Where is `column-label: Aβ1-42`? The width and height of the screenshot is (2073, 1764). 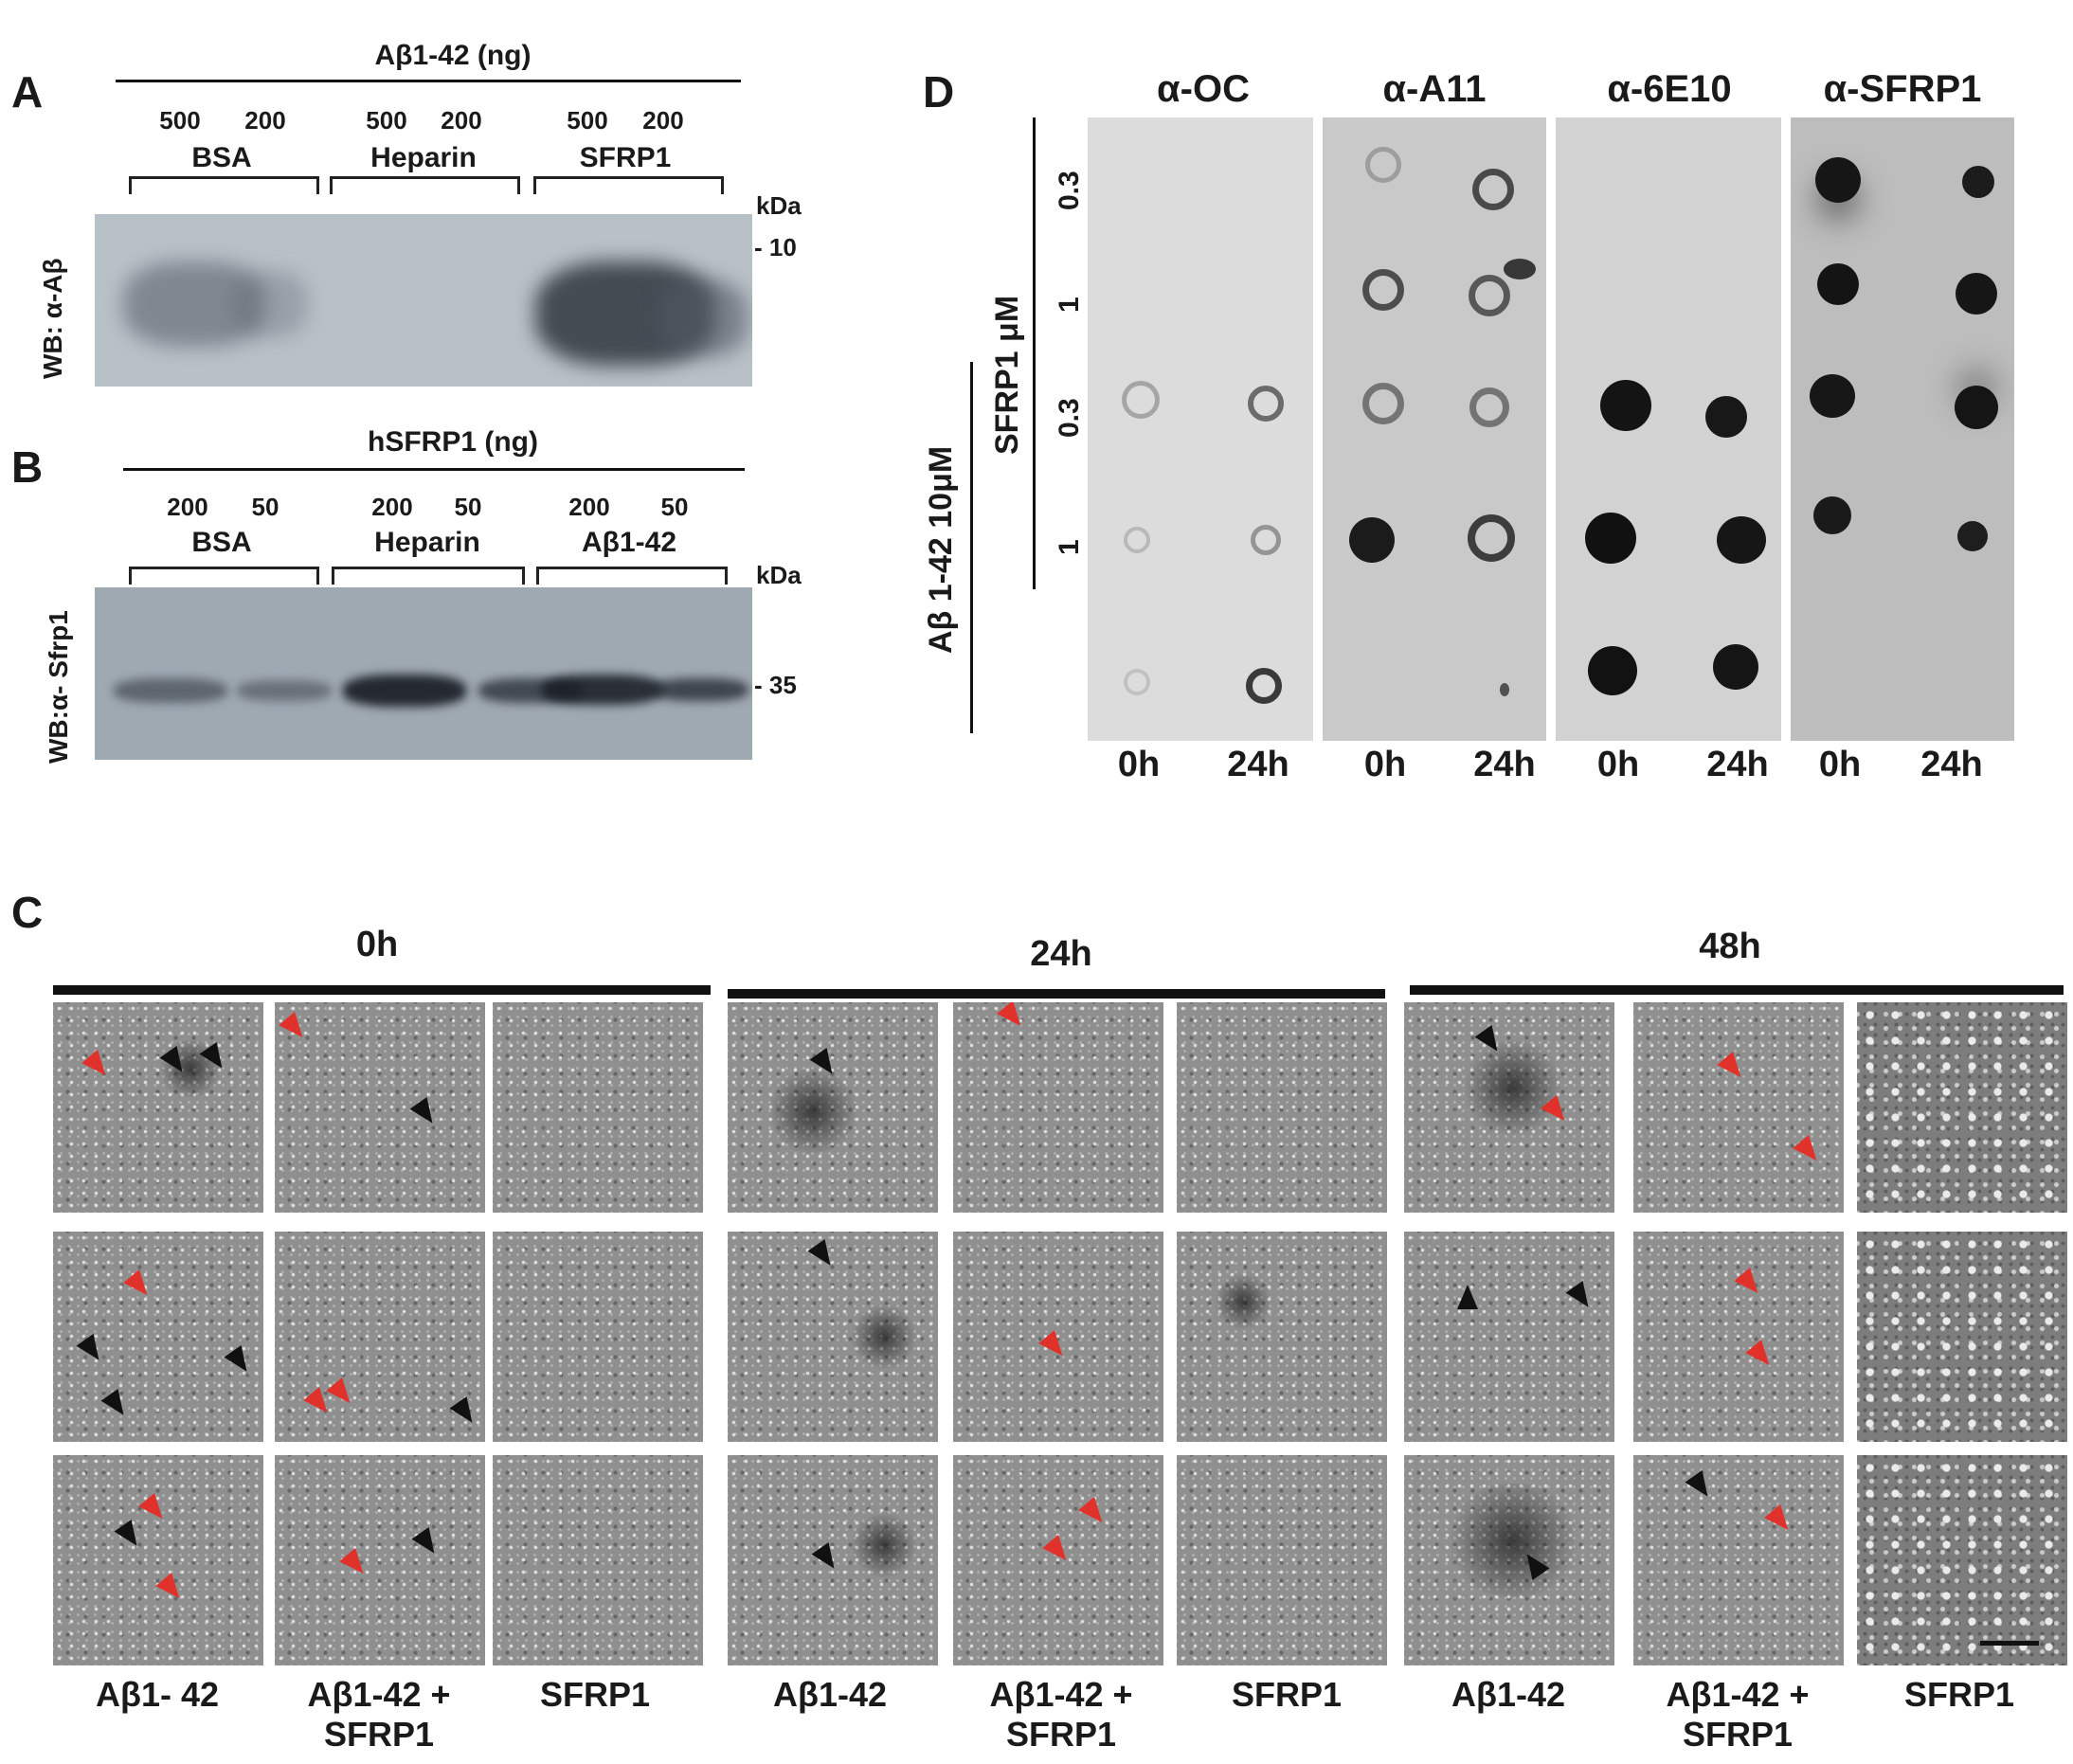
column-label: Aβ1-42 is located at coordinates (830, 1694).